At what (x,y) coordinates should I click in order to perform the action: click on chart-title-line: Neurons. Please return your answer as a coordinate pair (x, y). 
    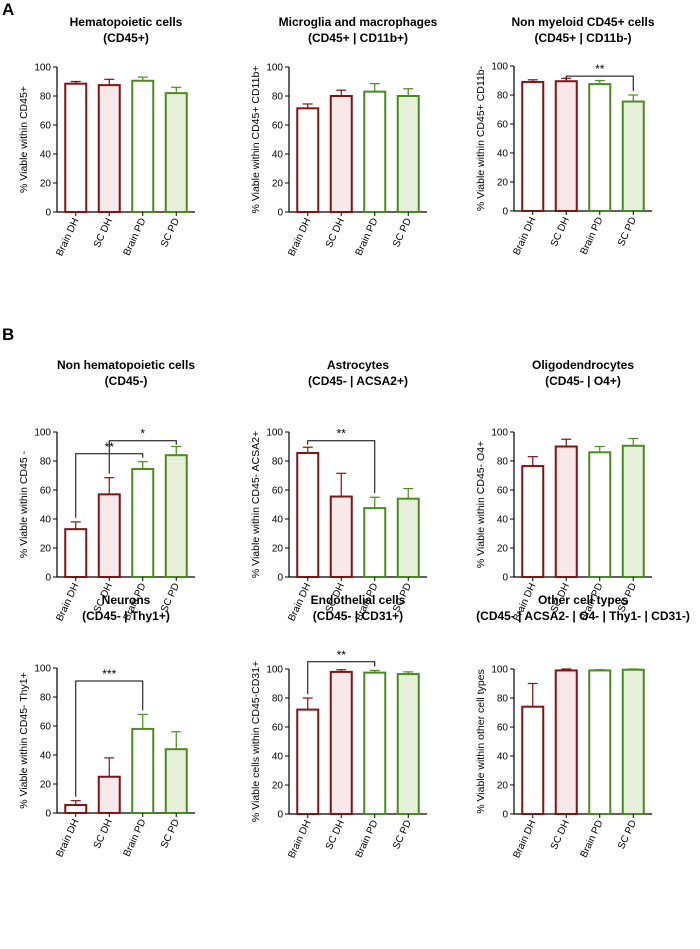
    Looking at the image, I should click on (126, 600).